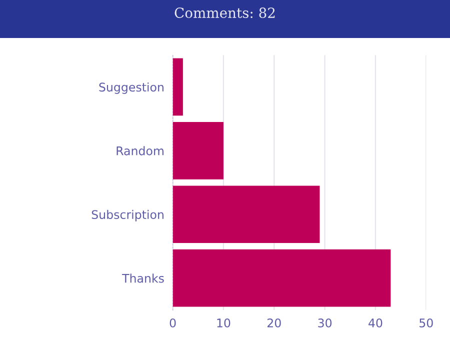 This screenshot has width=450, height=338. Describe the element at coordinates (325, 323) in the screenshot. I see `x-tick-label: 30` at that location.